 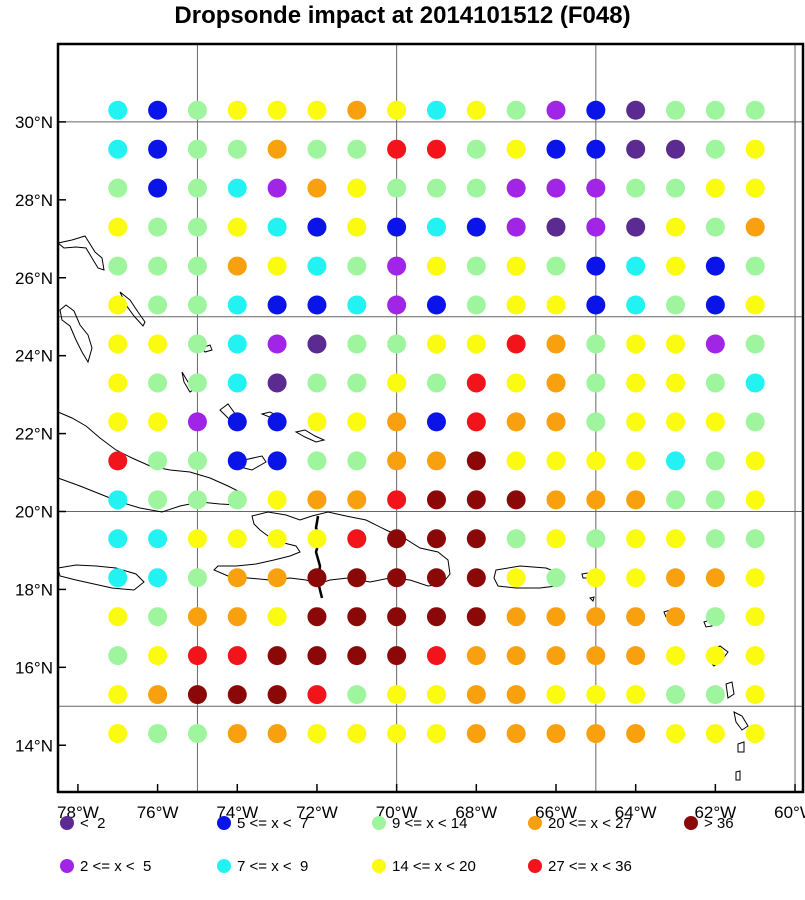 What do you see at coordinates (34, 512) in the screenshot?
I see `lat-tick-label: 20°N` at bounding box center [34, 512].